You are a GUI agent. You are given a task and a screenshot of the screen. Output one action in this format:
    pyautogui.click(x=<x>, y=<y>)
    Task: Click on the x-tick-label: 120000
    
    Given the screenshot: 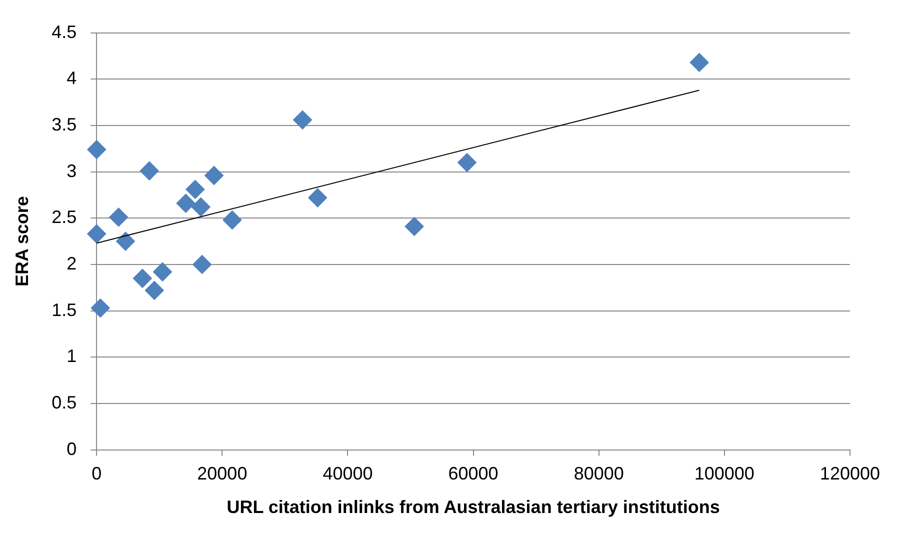 What is the action you would take?
    pyautogui.click(x=850, y=474)
    